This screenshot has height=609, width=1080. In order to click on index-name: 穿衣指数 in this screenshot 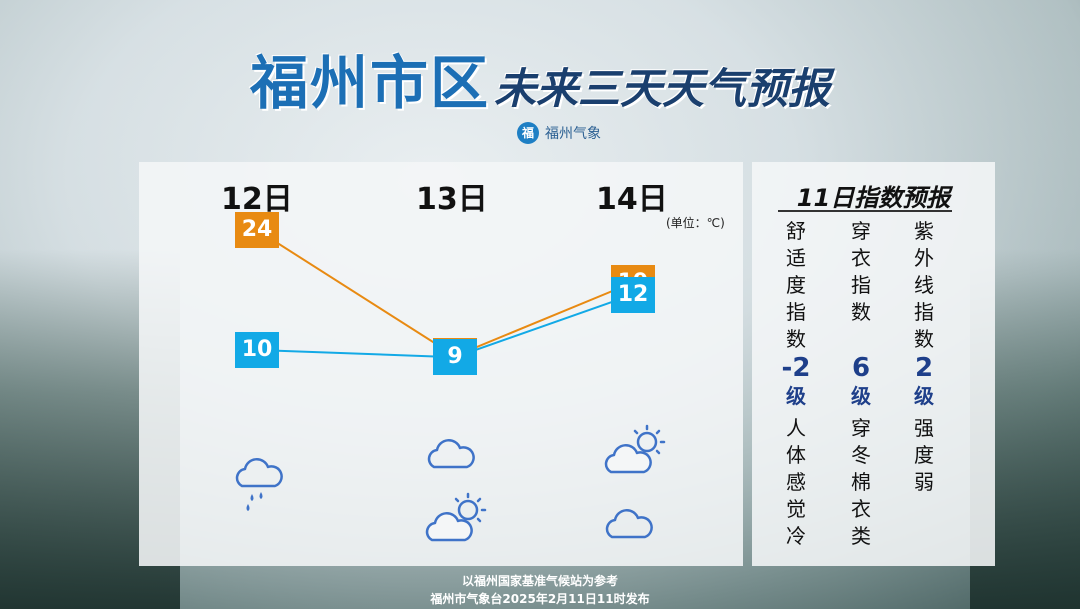, I will do `click(861, 271)`.